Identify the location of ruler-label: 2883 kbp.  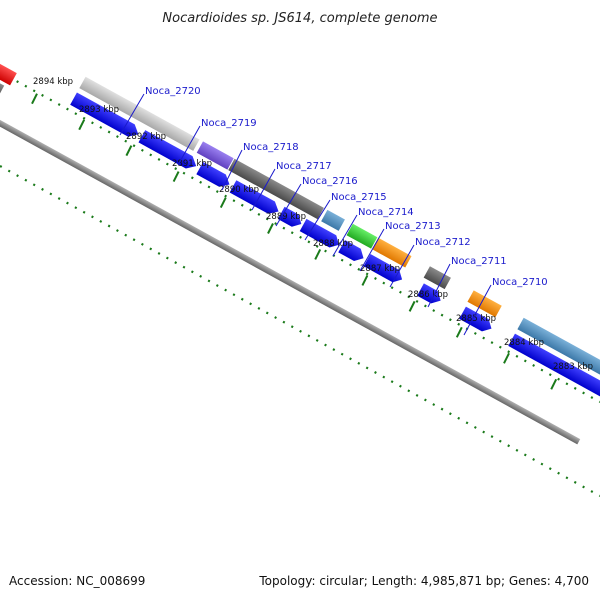
(573, 367).